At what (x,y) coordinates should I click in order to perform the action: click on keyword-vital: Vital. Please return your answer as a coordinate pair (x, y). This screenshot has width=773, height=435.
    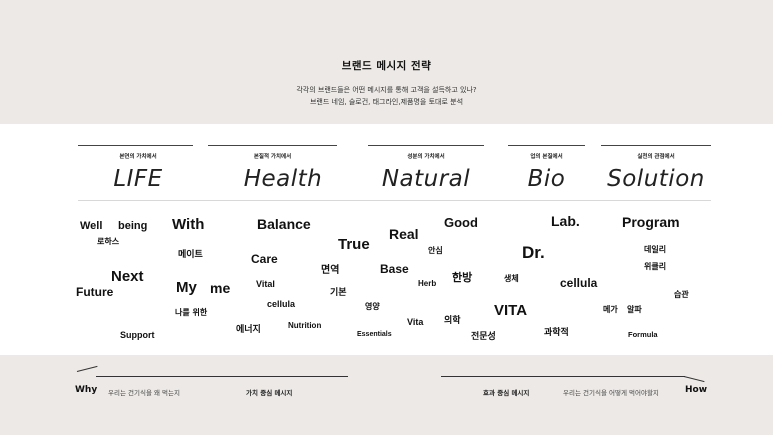
    Looking at the image, I should click on (265, 284).